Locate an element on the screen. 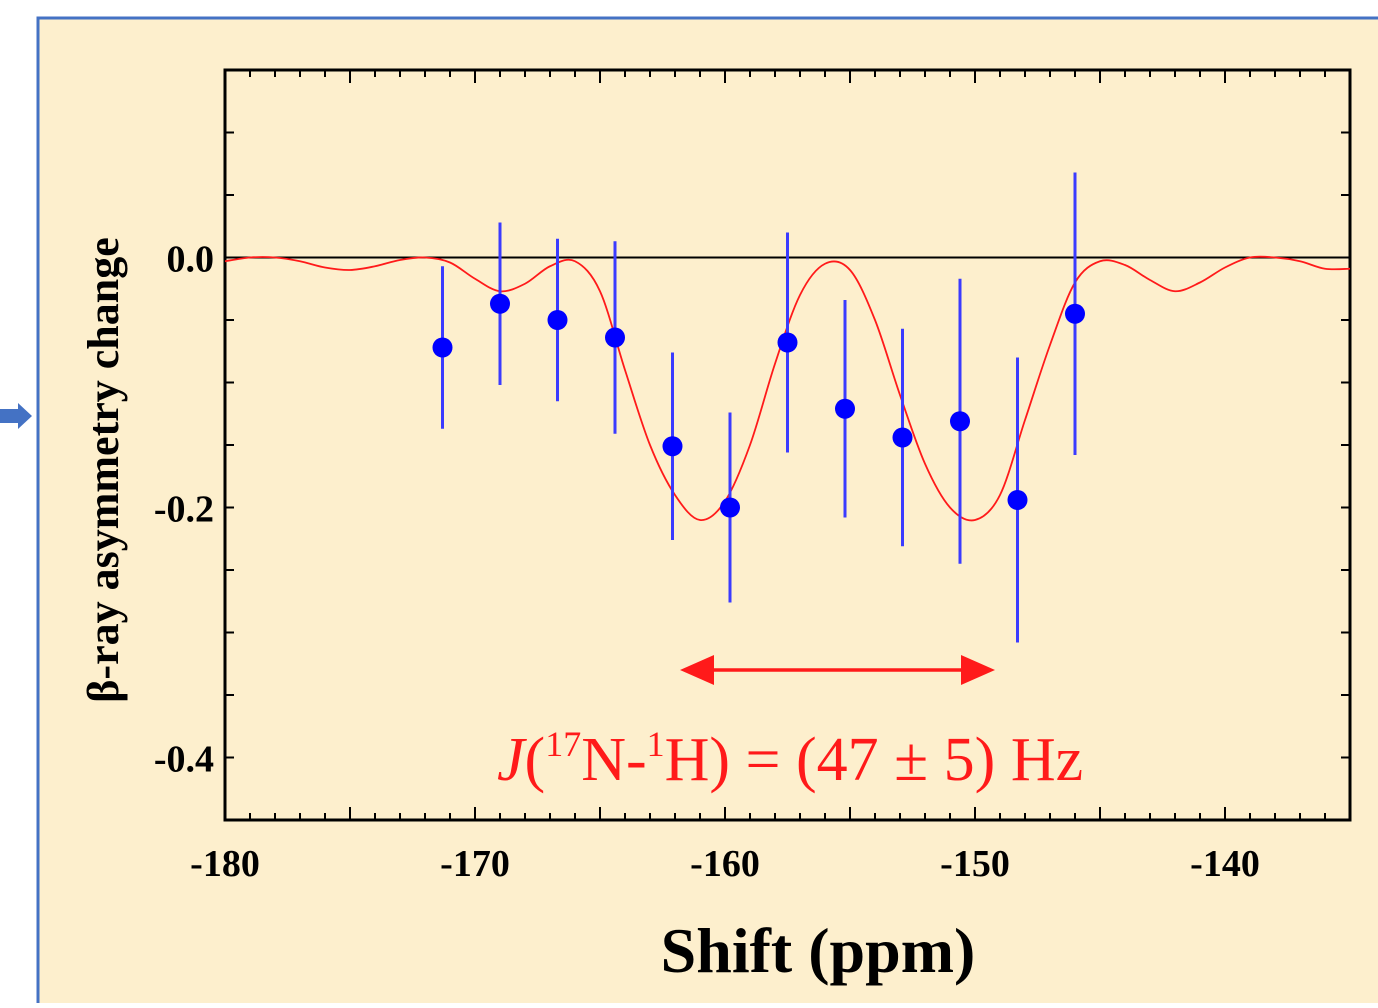 The height and width of the screenshot is (1008, 1378). annotation-sup-1: 1 is located at coordinates (656, 744).